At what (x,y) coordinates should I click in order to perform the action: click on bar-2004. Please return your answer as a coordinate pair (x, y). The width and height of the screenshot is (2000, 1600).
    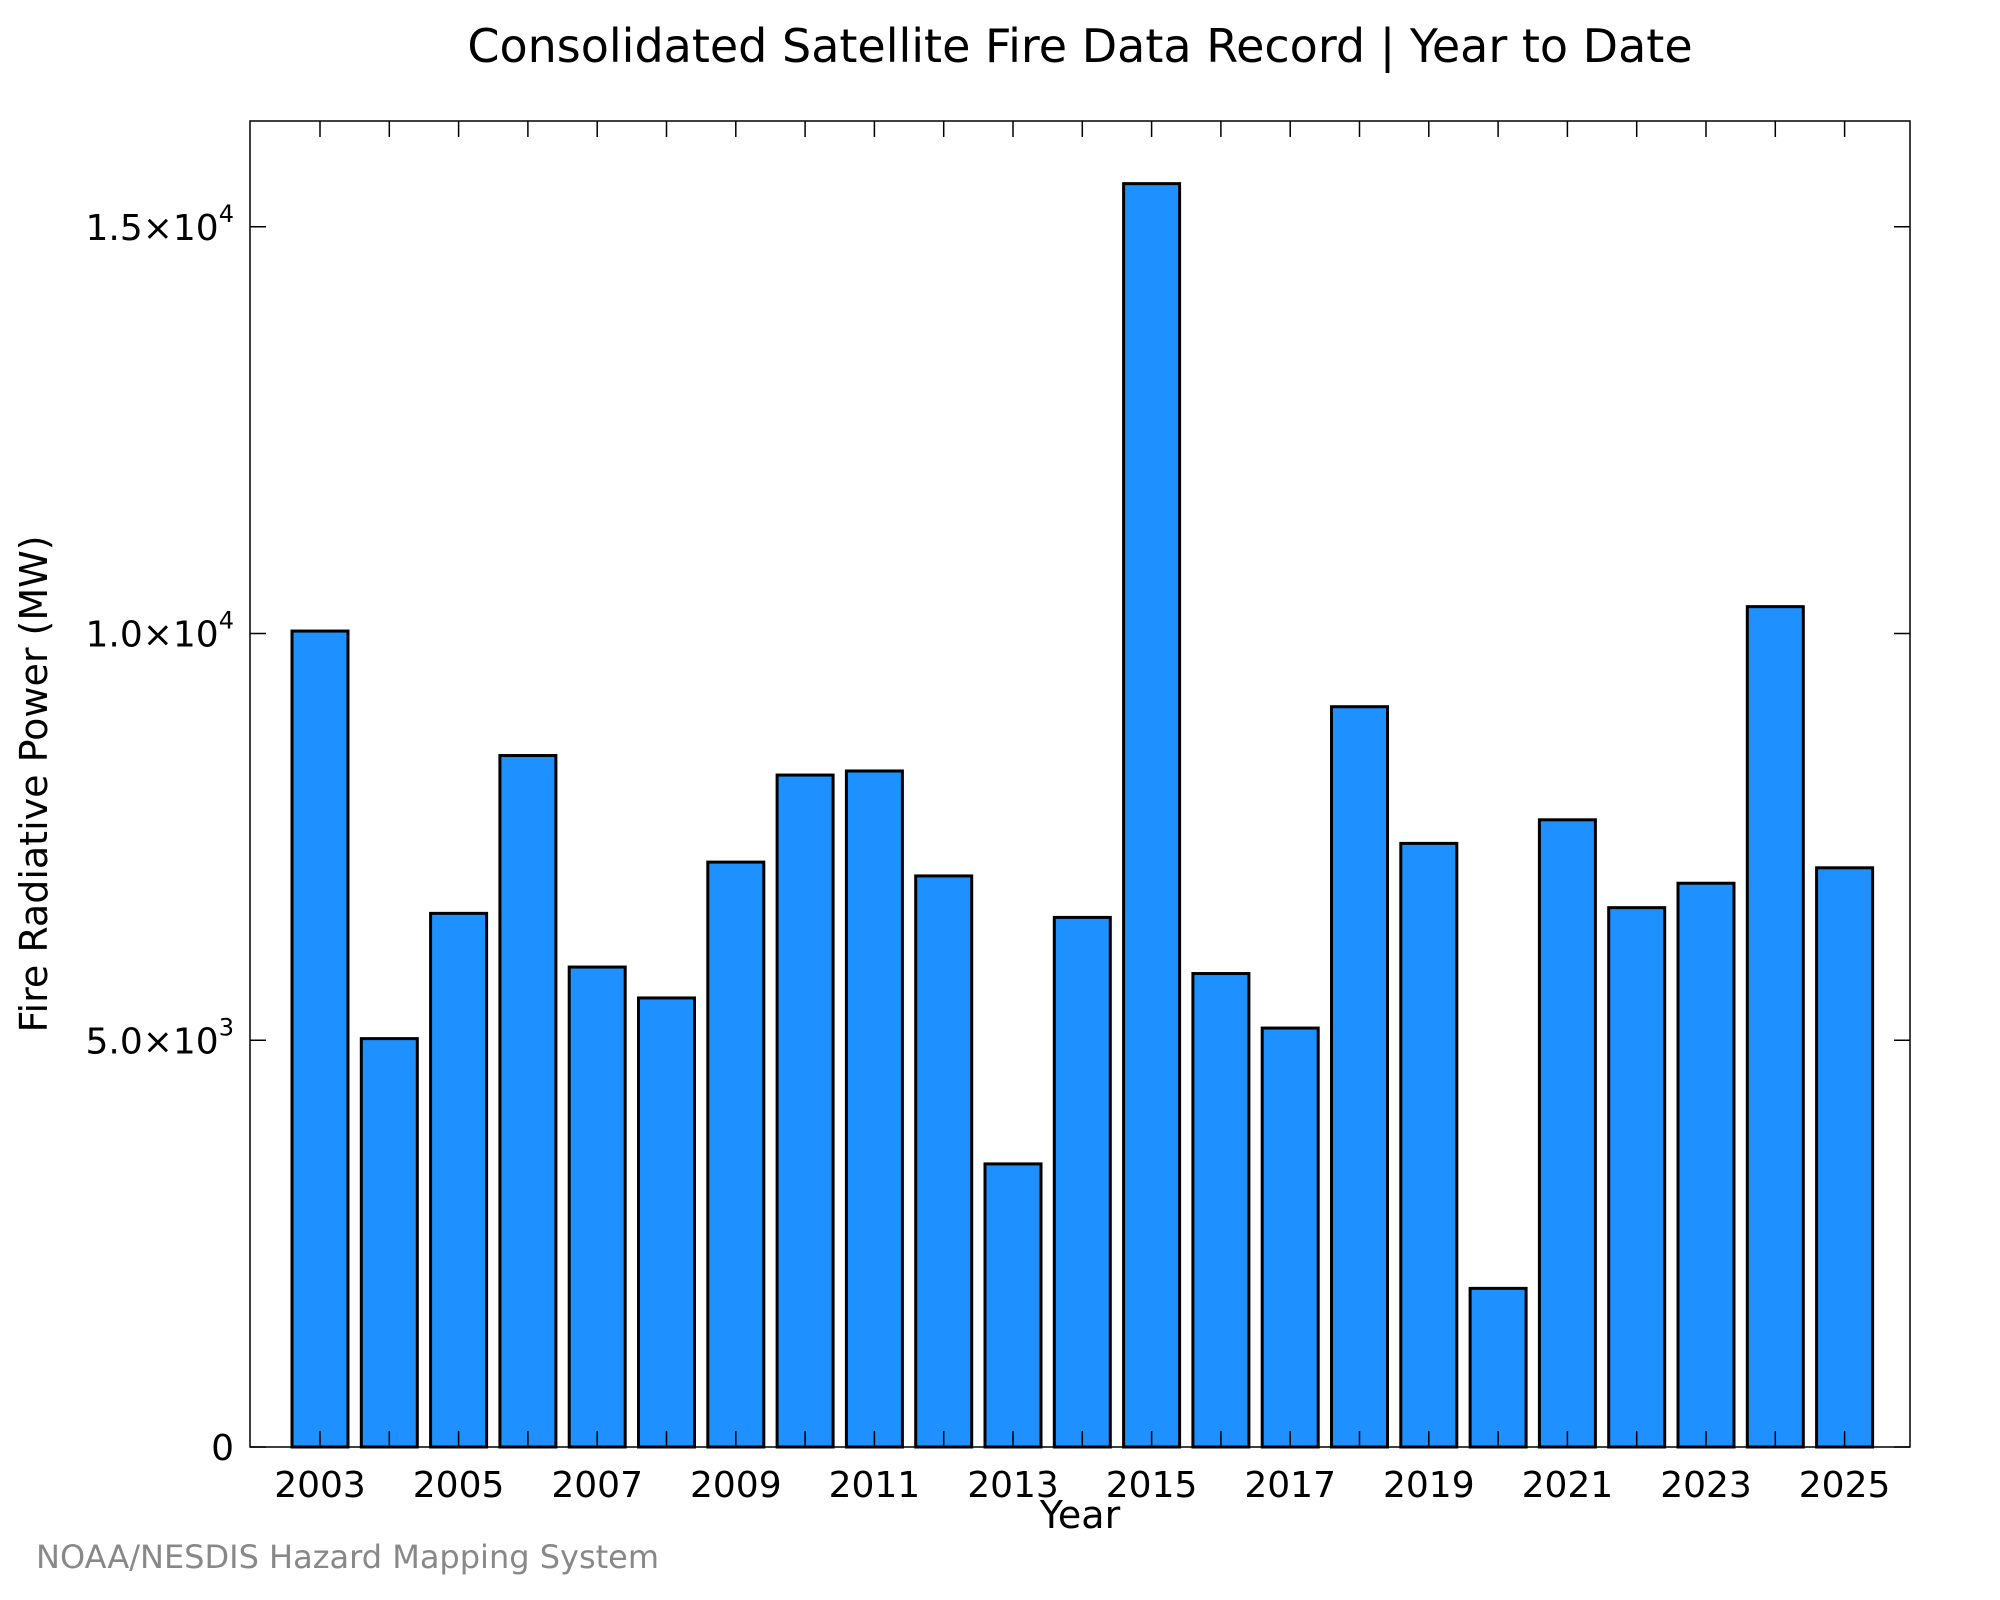
    Looking at the image, I should click on (389, 1243).